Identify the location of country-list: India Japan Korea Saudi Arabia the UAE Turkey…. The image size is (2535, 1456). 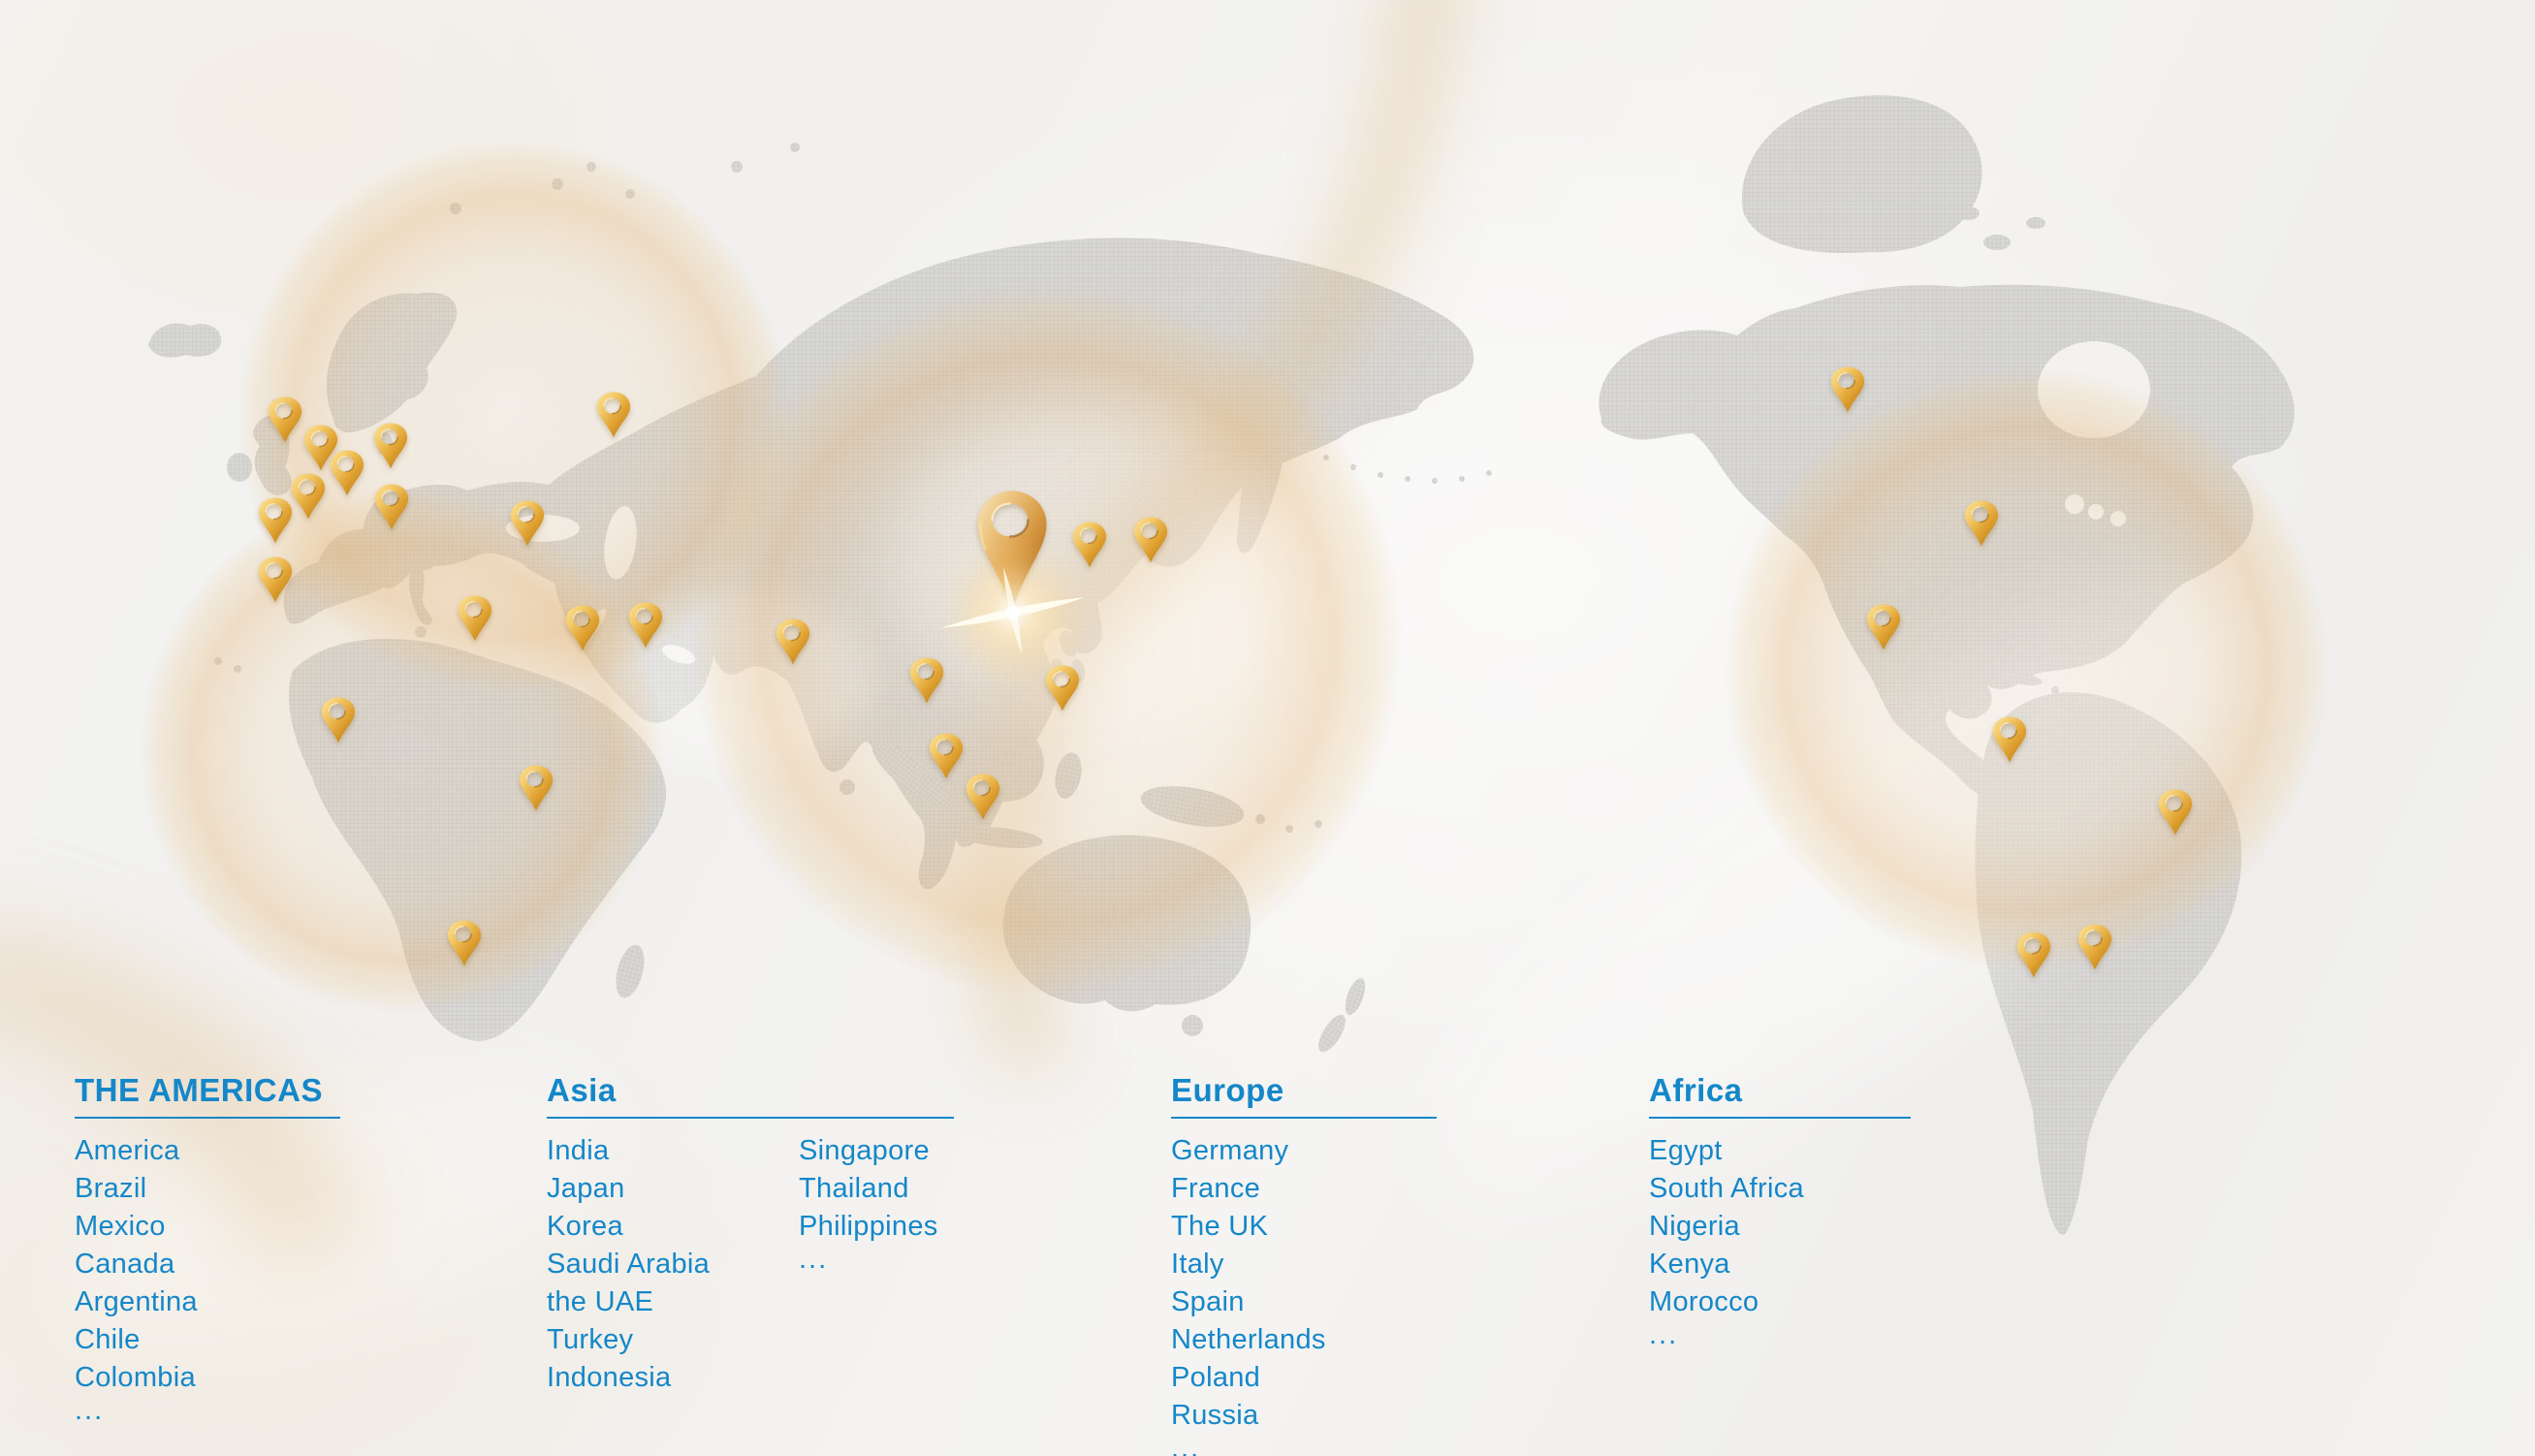
(750, 1264).